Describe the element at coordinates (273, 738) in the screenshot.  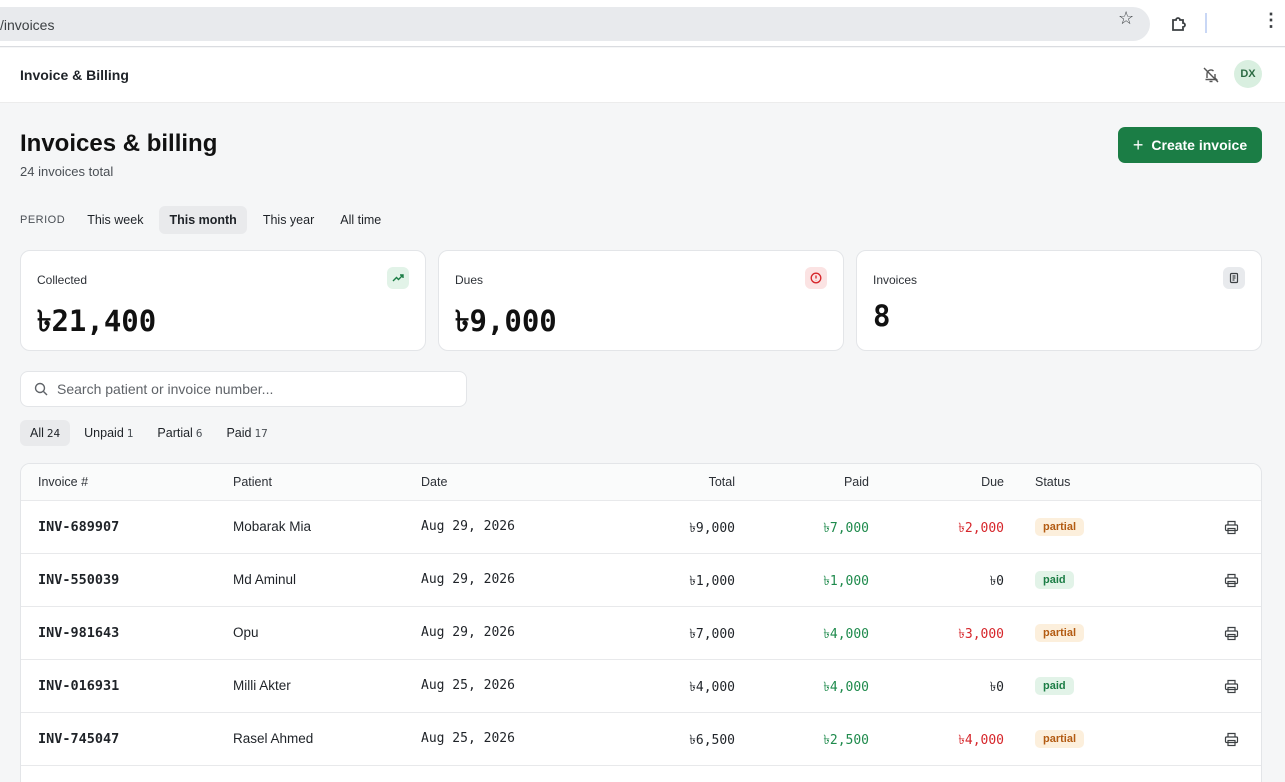
I see `patient-name: Rasel Ahmed` at that location.